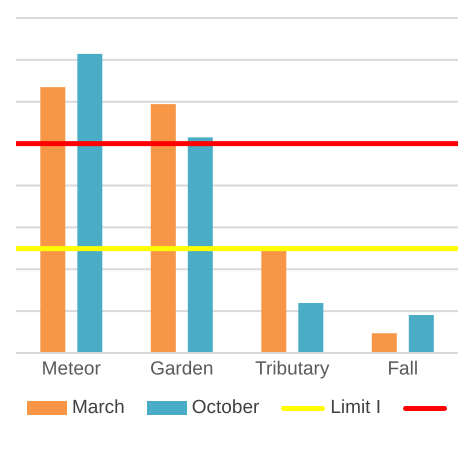 This screenshot has width=474, height=474. Describe the element at coordinates (292, 369) in the screenshot. I see `x-tick-label: Tributary` at that location.